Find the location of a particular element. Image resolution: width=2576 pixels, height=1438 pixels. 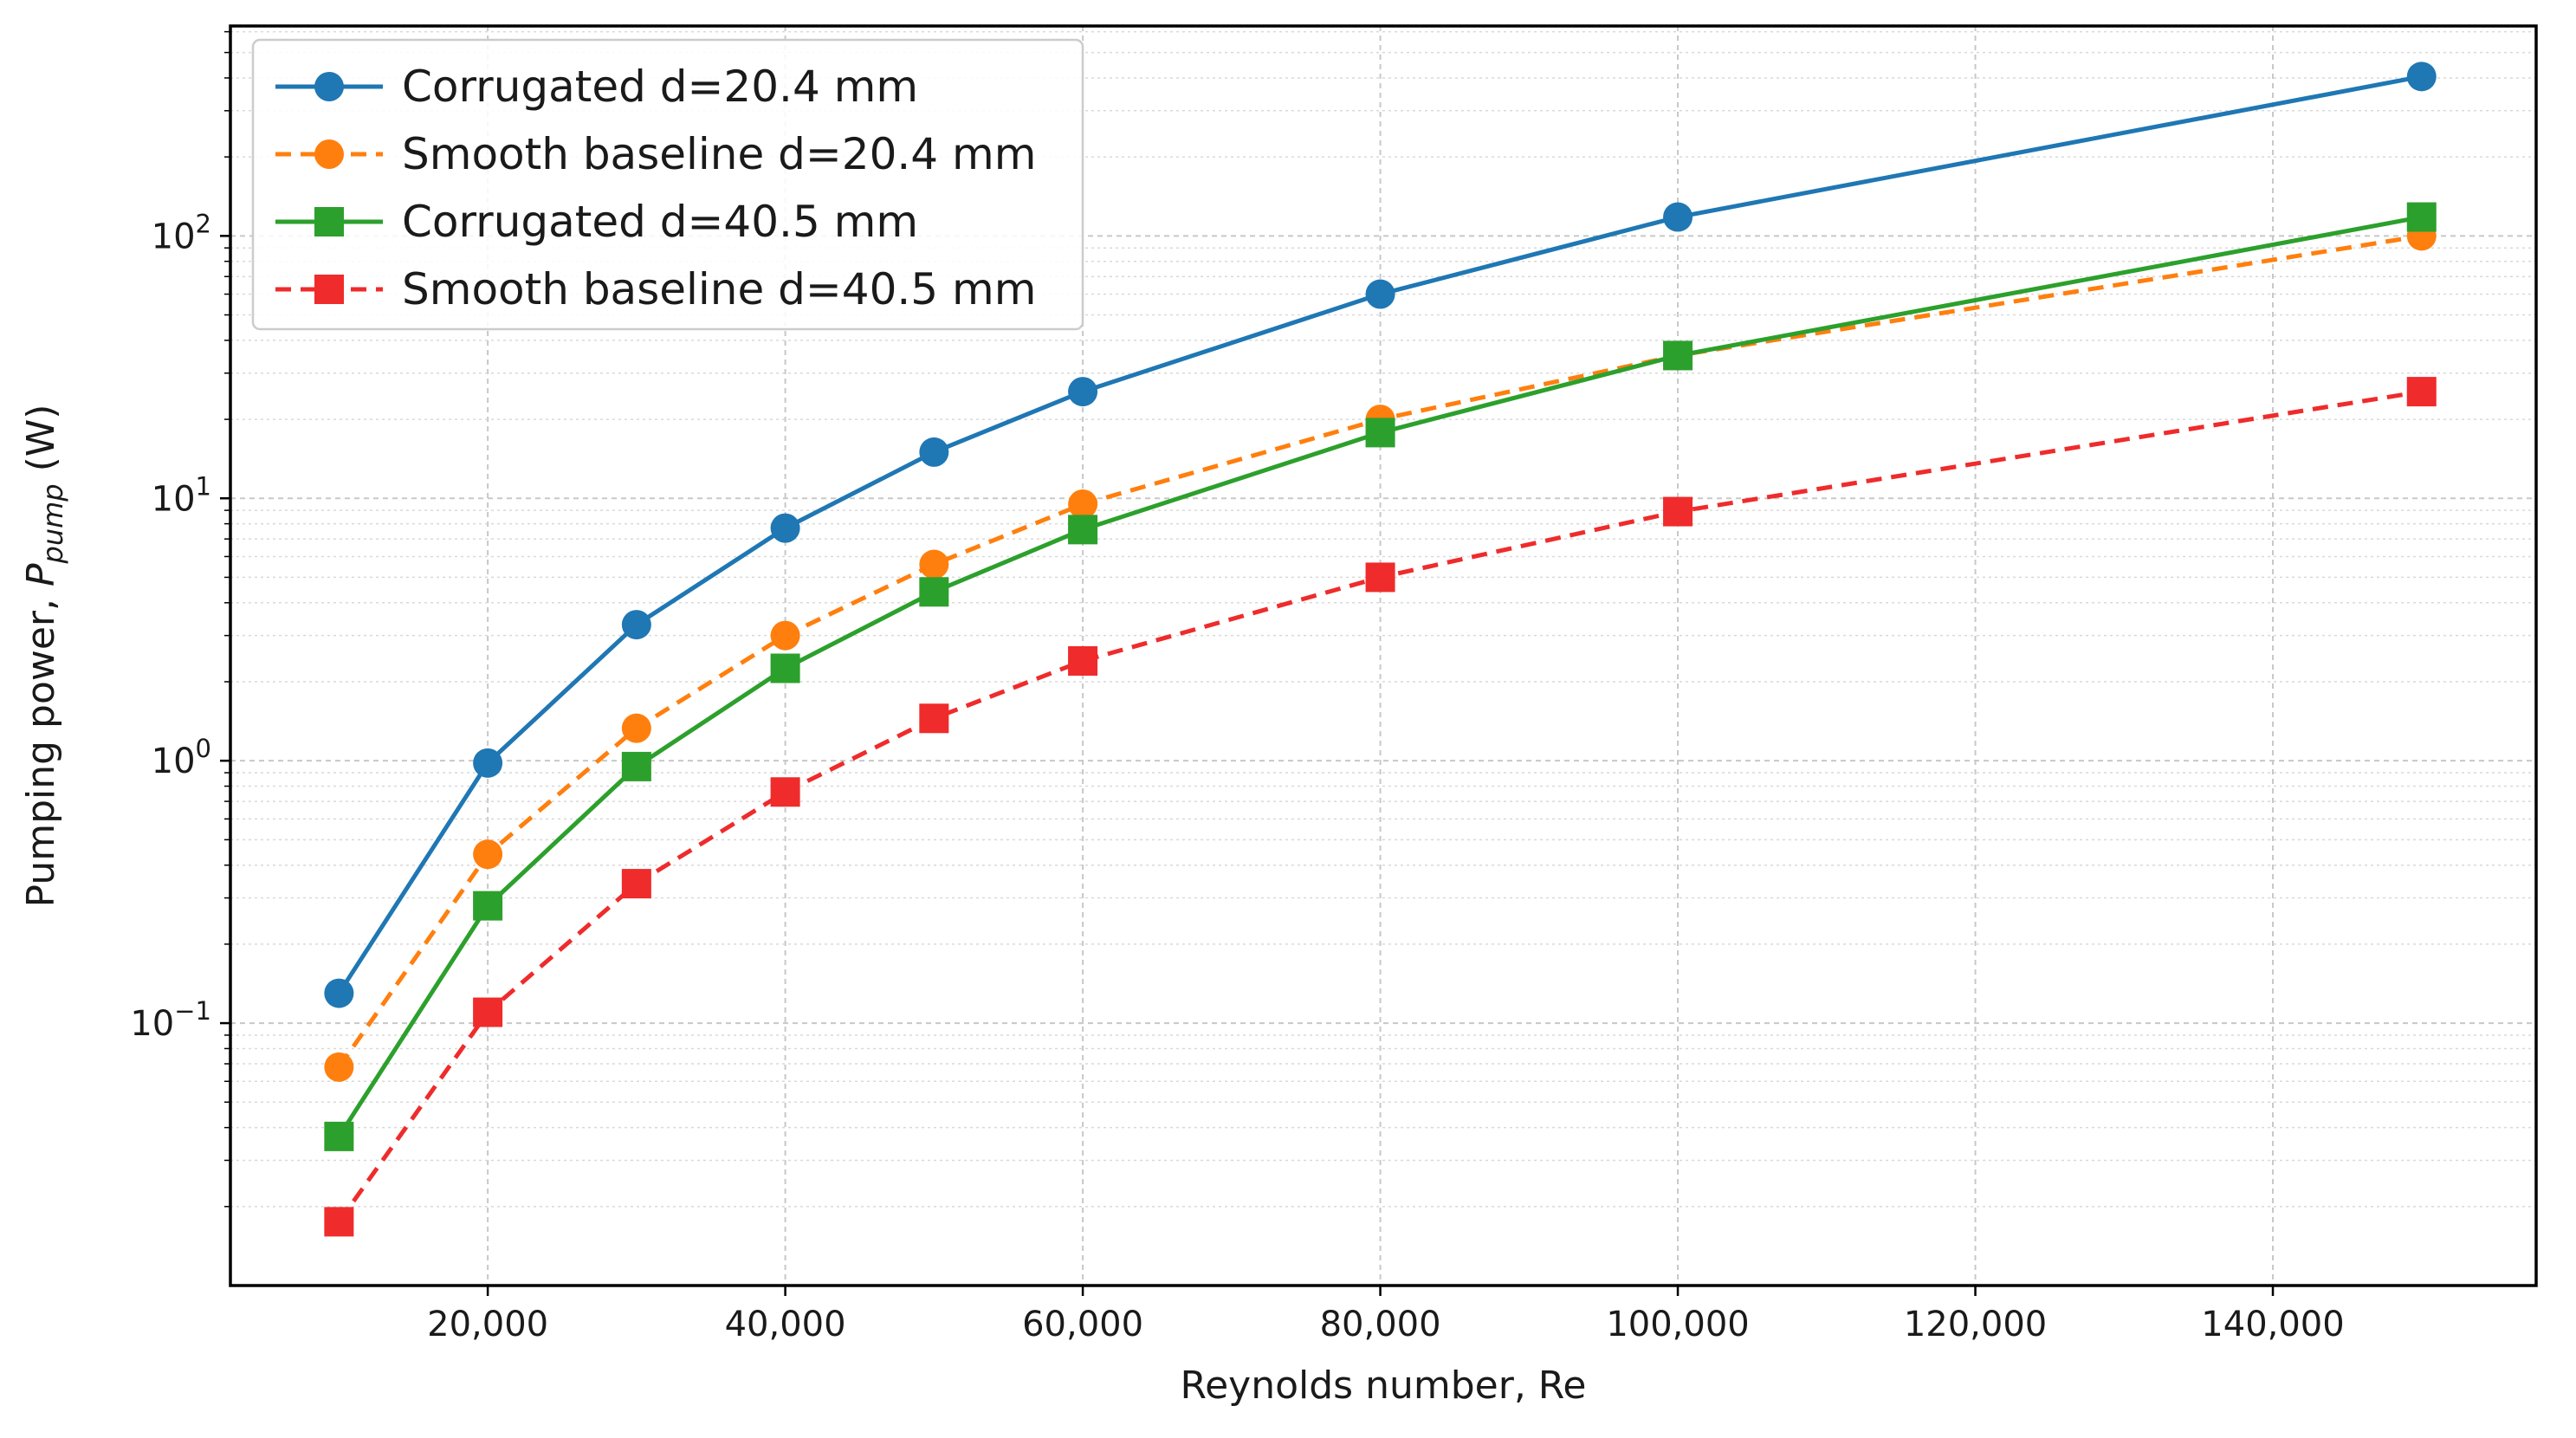

y-tick-label: 10⁰ is located at coordinates (181, 757).